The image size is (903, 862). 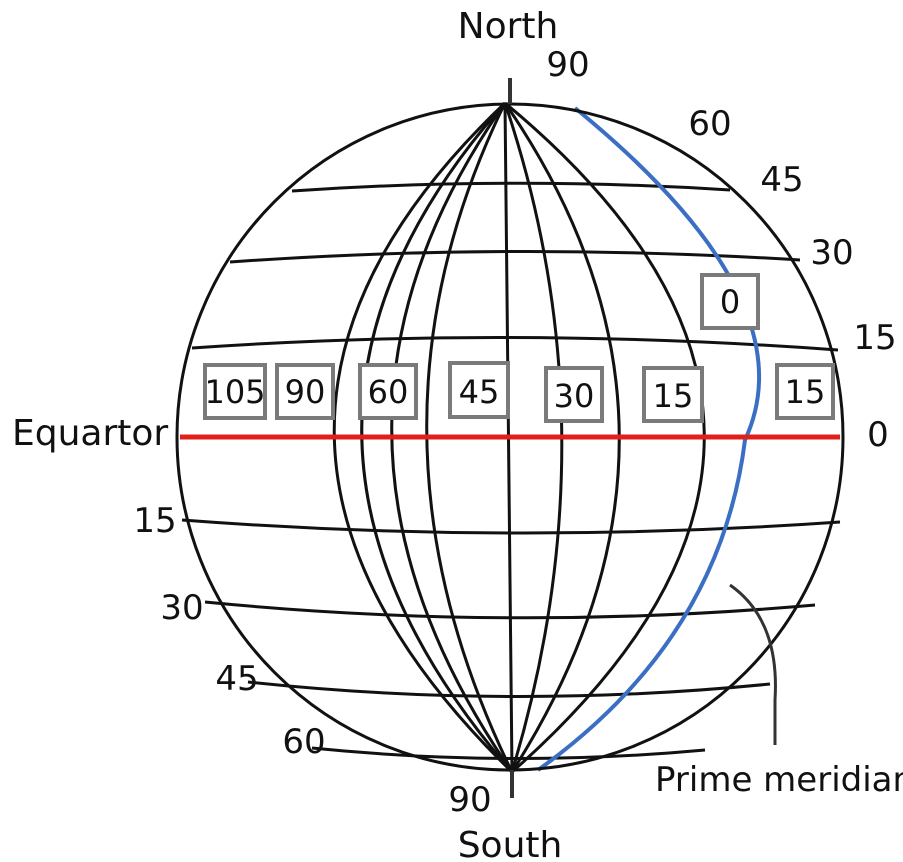 I want to click on longitude-box-label: 90, so click(x=305, y=392).